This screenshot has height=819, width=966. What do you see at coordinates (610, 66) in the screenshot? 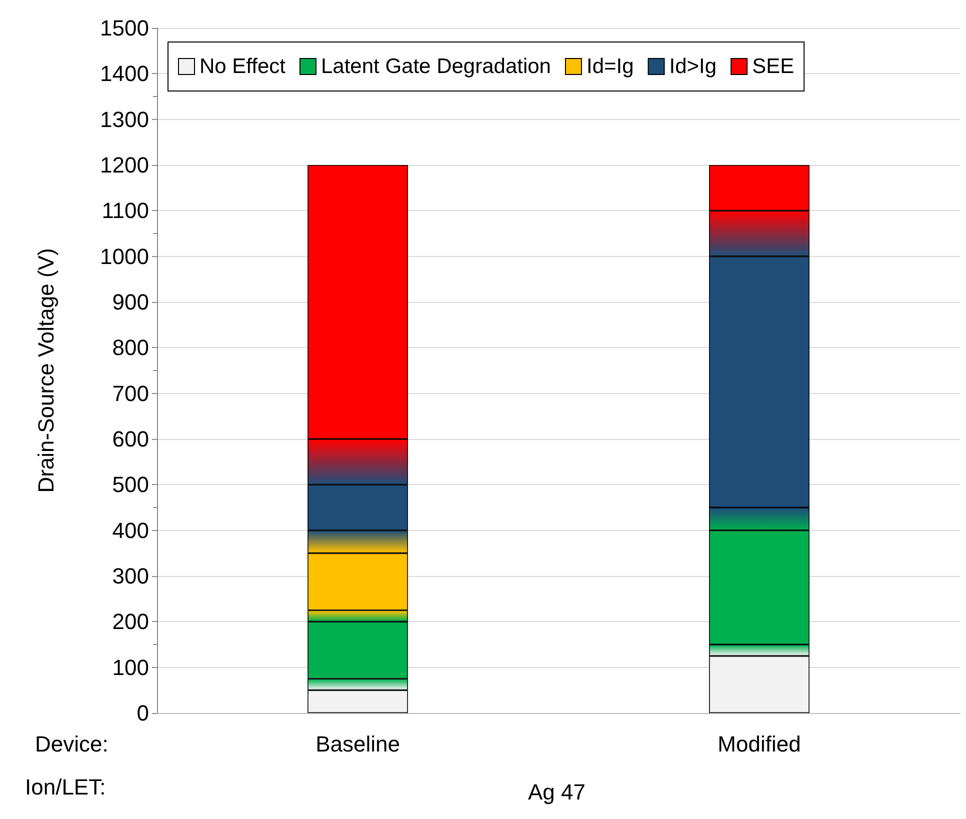
I see `legend-label: Id=Ig` at bounding box center [610, 66].